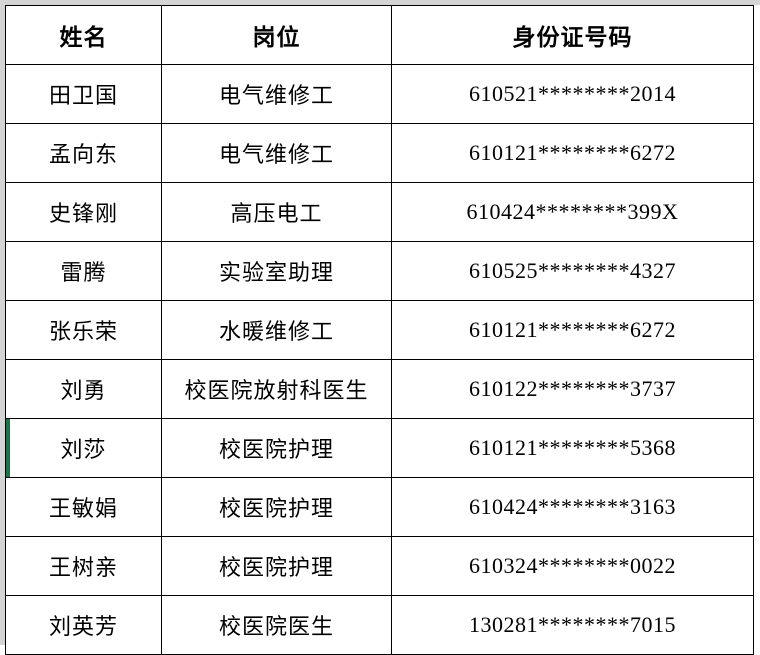 This screenshot has height=655, width=760. I want to click on cell-position: 实验室助理, so click(276, 271).